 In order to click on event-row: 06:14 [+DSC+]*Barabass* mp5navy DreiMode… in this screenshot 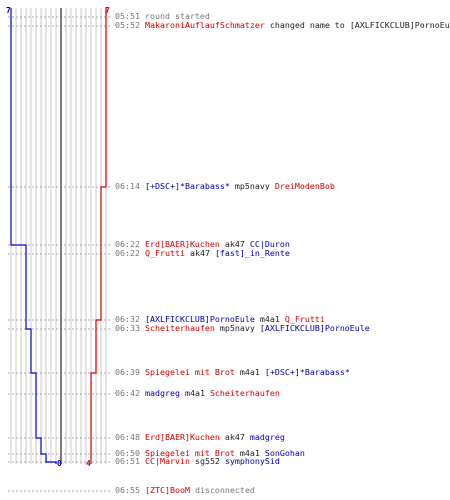, I will do `click(225, 186)`.